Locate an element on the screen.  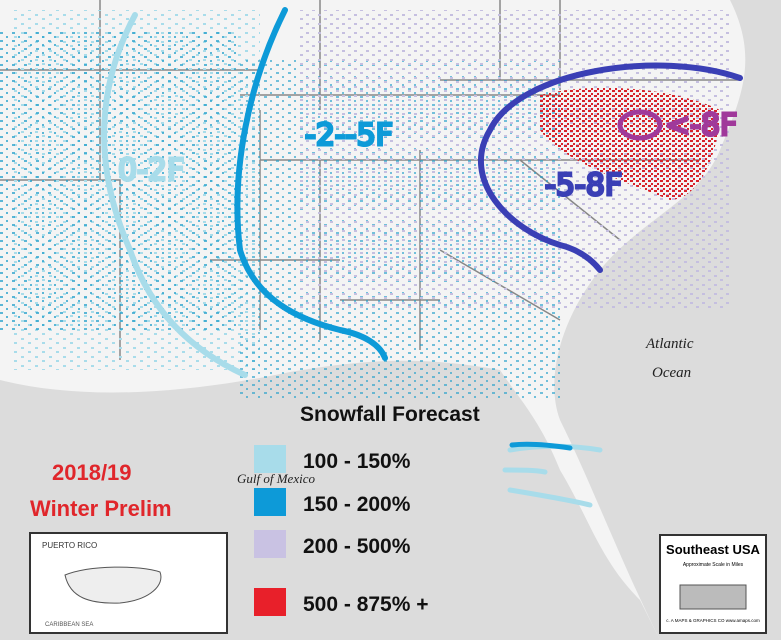
season: 2018/19 is located at coordinates (92, 472).